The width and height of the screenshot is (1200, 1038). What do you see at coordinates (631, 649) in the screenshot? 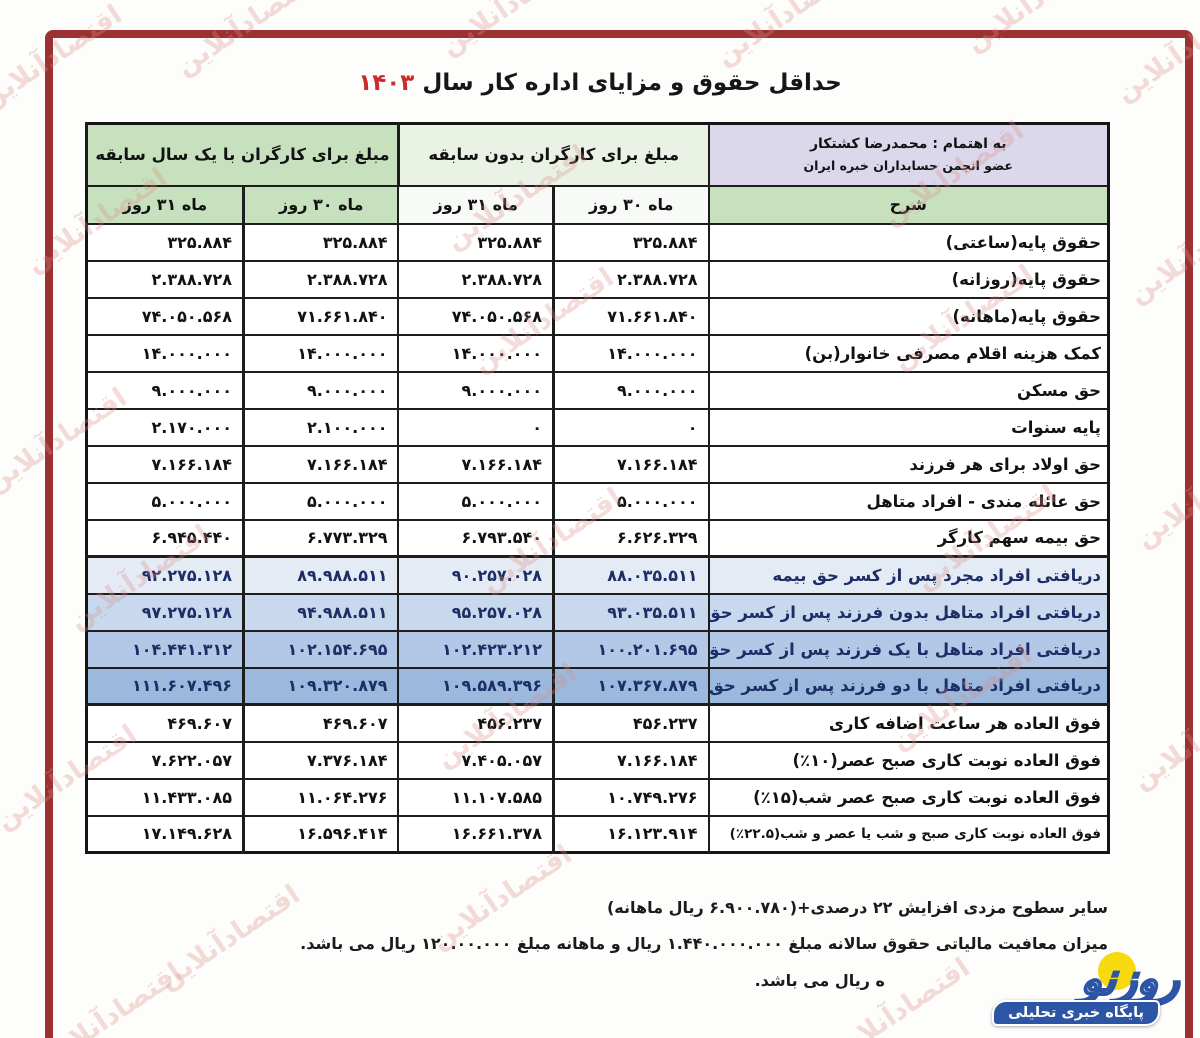
I see `value-cell: ۱۰۰.۲۰۱.۶۹۵` at bounding box center [631, 649].